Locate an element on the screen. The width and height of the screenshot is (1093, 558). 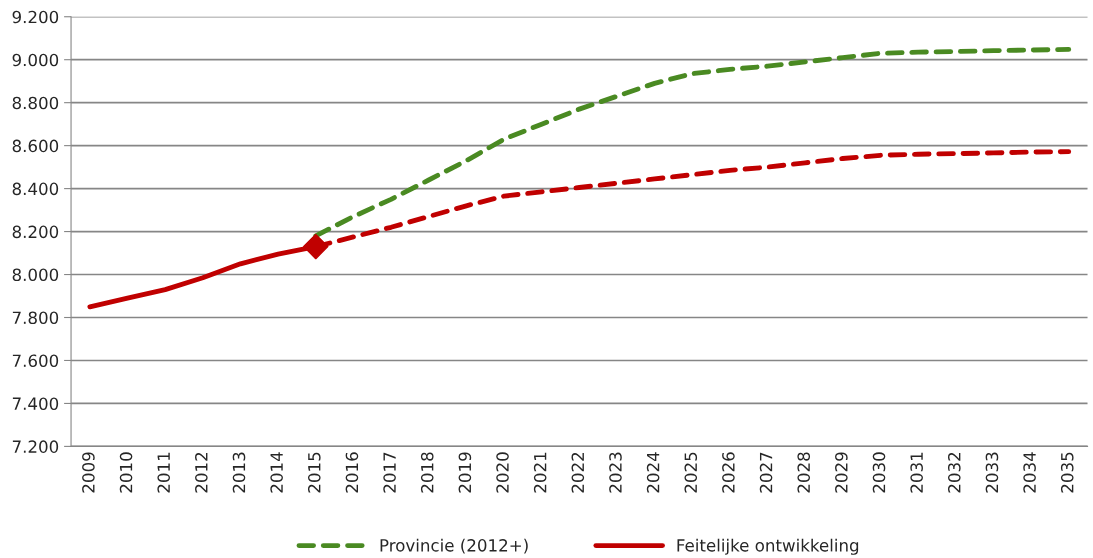
x-tick-label: 2027 is located at coordinates (766, 472).